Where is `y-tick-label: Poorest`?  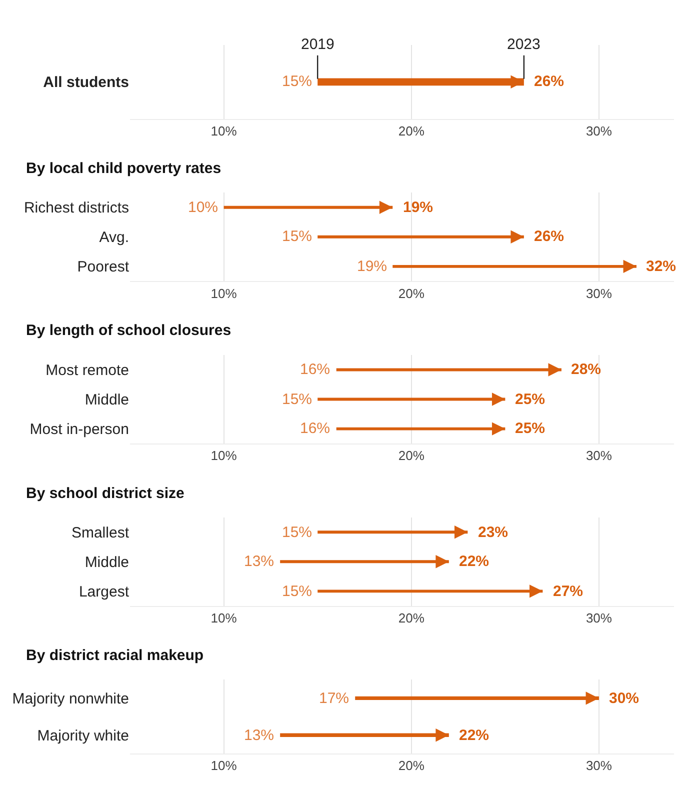
y-tick-label: Poorest is located at coordinates (103, 267).